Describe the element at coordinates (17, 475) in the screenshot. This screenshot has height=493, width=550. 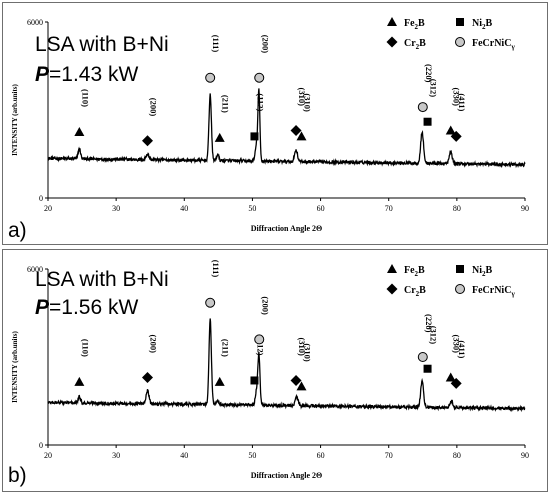
I see `panel-label: b)` at that location.